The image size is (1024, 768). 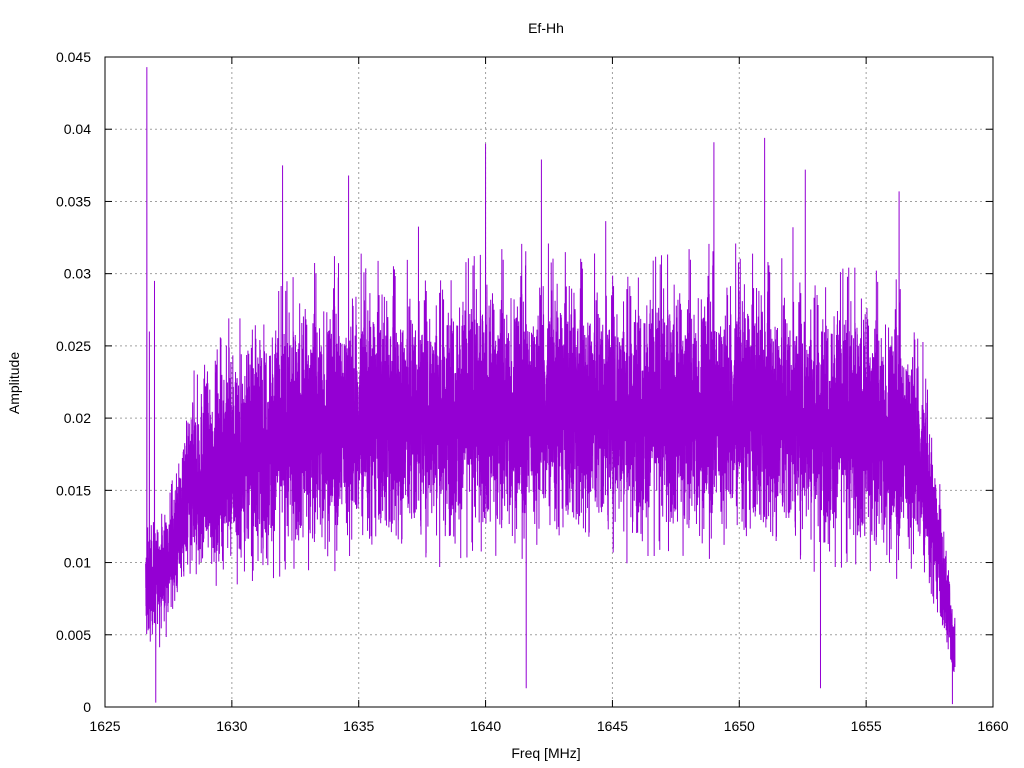 What do you see at coordinates (73, 201) in the screenshot?
I see `y-tick-label: 0.035` at bounding box center [73, 201].